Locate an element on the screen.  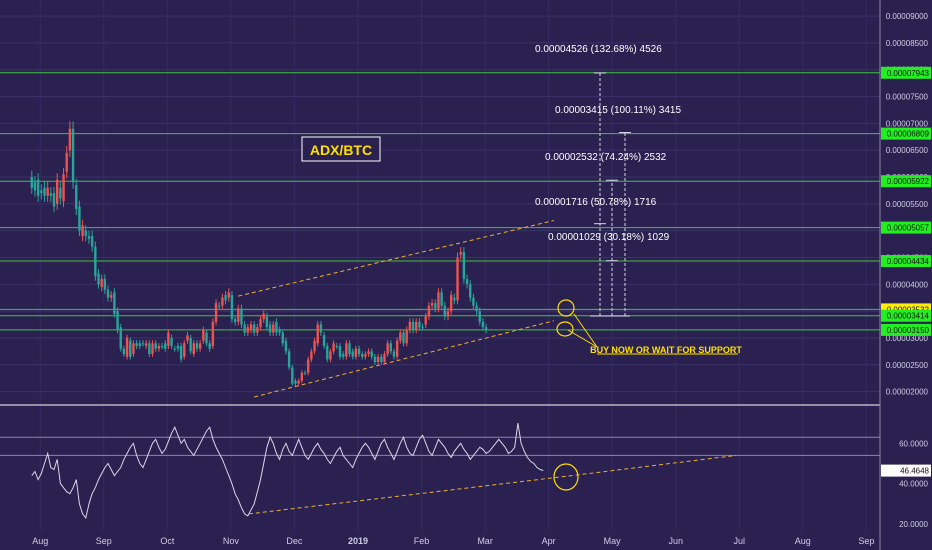
price-tick-label: 0.00003000 is located at coordinates (907, 338).